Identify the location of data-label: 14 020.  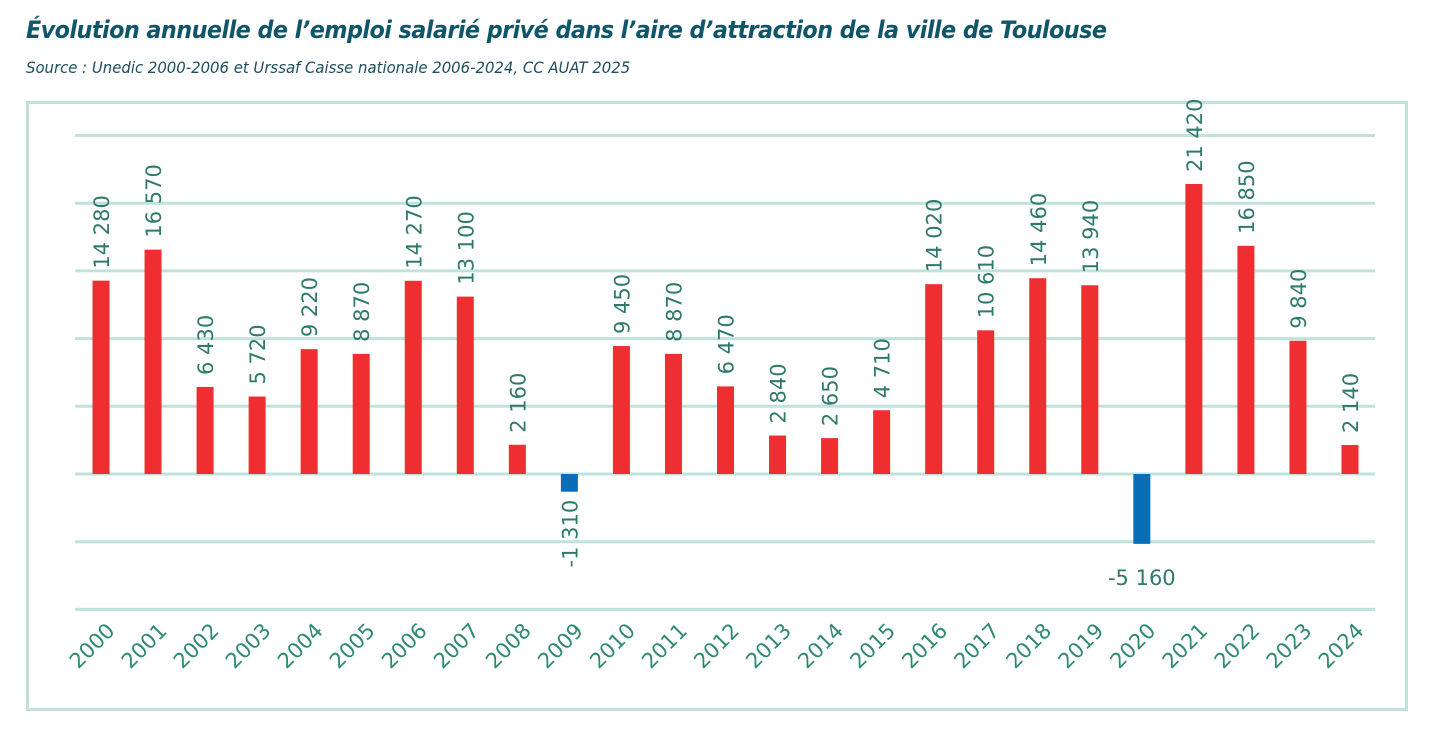
(935, 235).